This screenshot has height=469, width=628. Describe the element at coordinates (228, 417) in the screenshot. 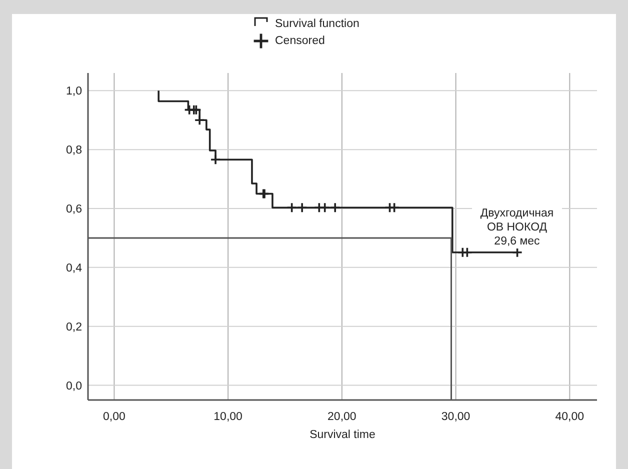

I see `x-tick-label: 10,00` at that location.